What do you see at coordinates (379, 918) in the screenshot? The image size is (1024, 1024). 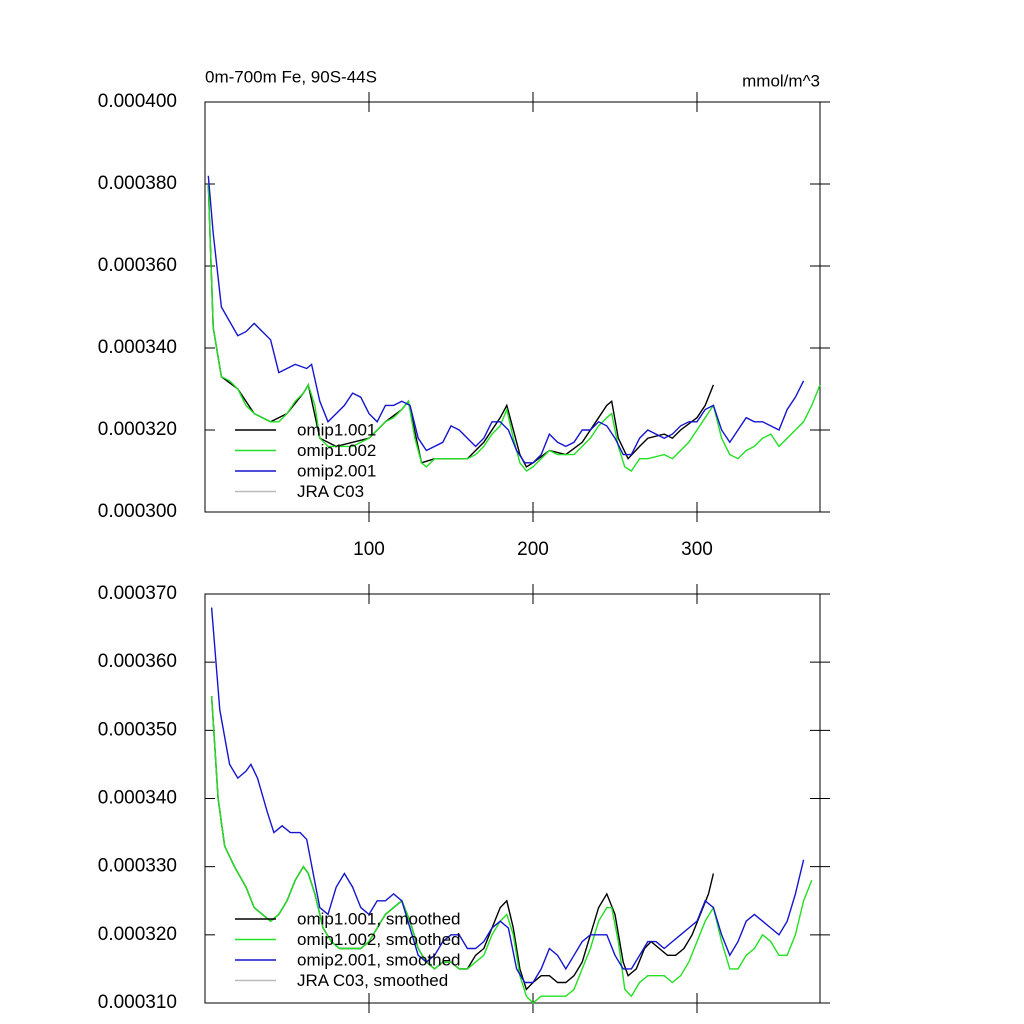 I see `legend-label: omip1.001, smoothed` at bounding box center [379, 918].